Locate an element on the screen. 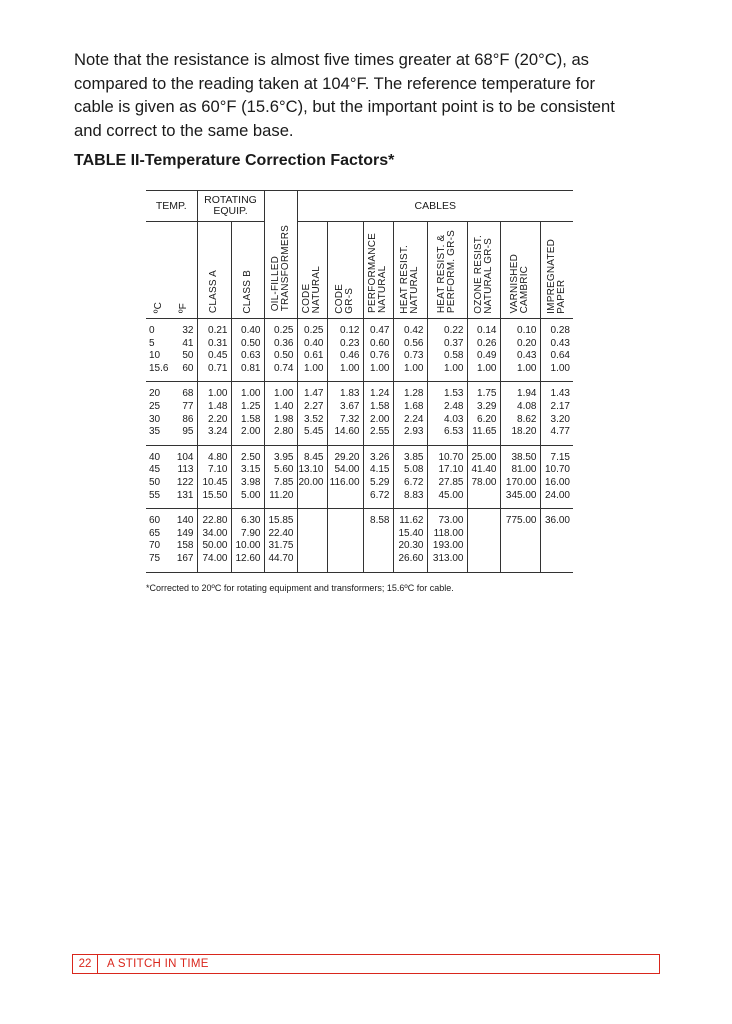  table-cell: 35 is located at coordinates (155, 432).